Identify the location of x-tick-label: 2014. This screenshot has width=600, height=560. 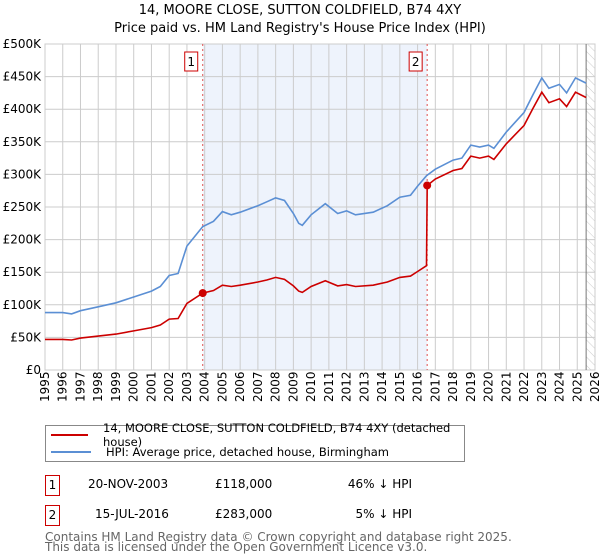
(382, 386).